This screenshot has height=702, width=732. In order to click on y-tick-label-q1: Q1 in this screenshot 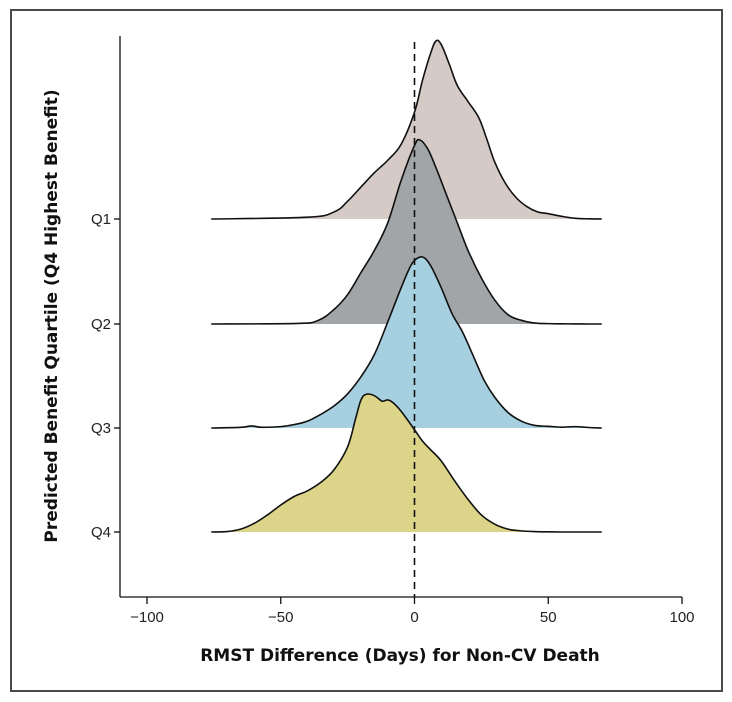, I will do `click(101, 219)`.